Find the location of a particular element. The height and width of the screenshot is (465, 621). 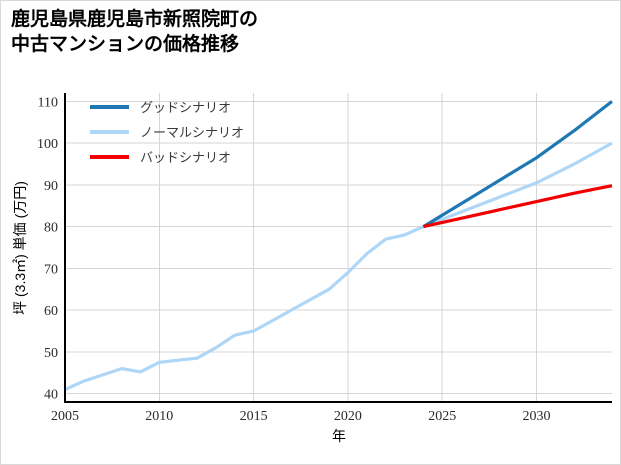

y-tick-labels: 40 50 60 70 80 90 100 110 is located at coordinates (47, 248).